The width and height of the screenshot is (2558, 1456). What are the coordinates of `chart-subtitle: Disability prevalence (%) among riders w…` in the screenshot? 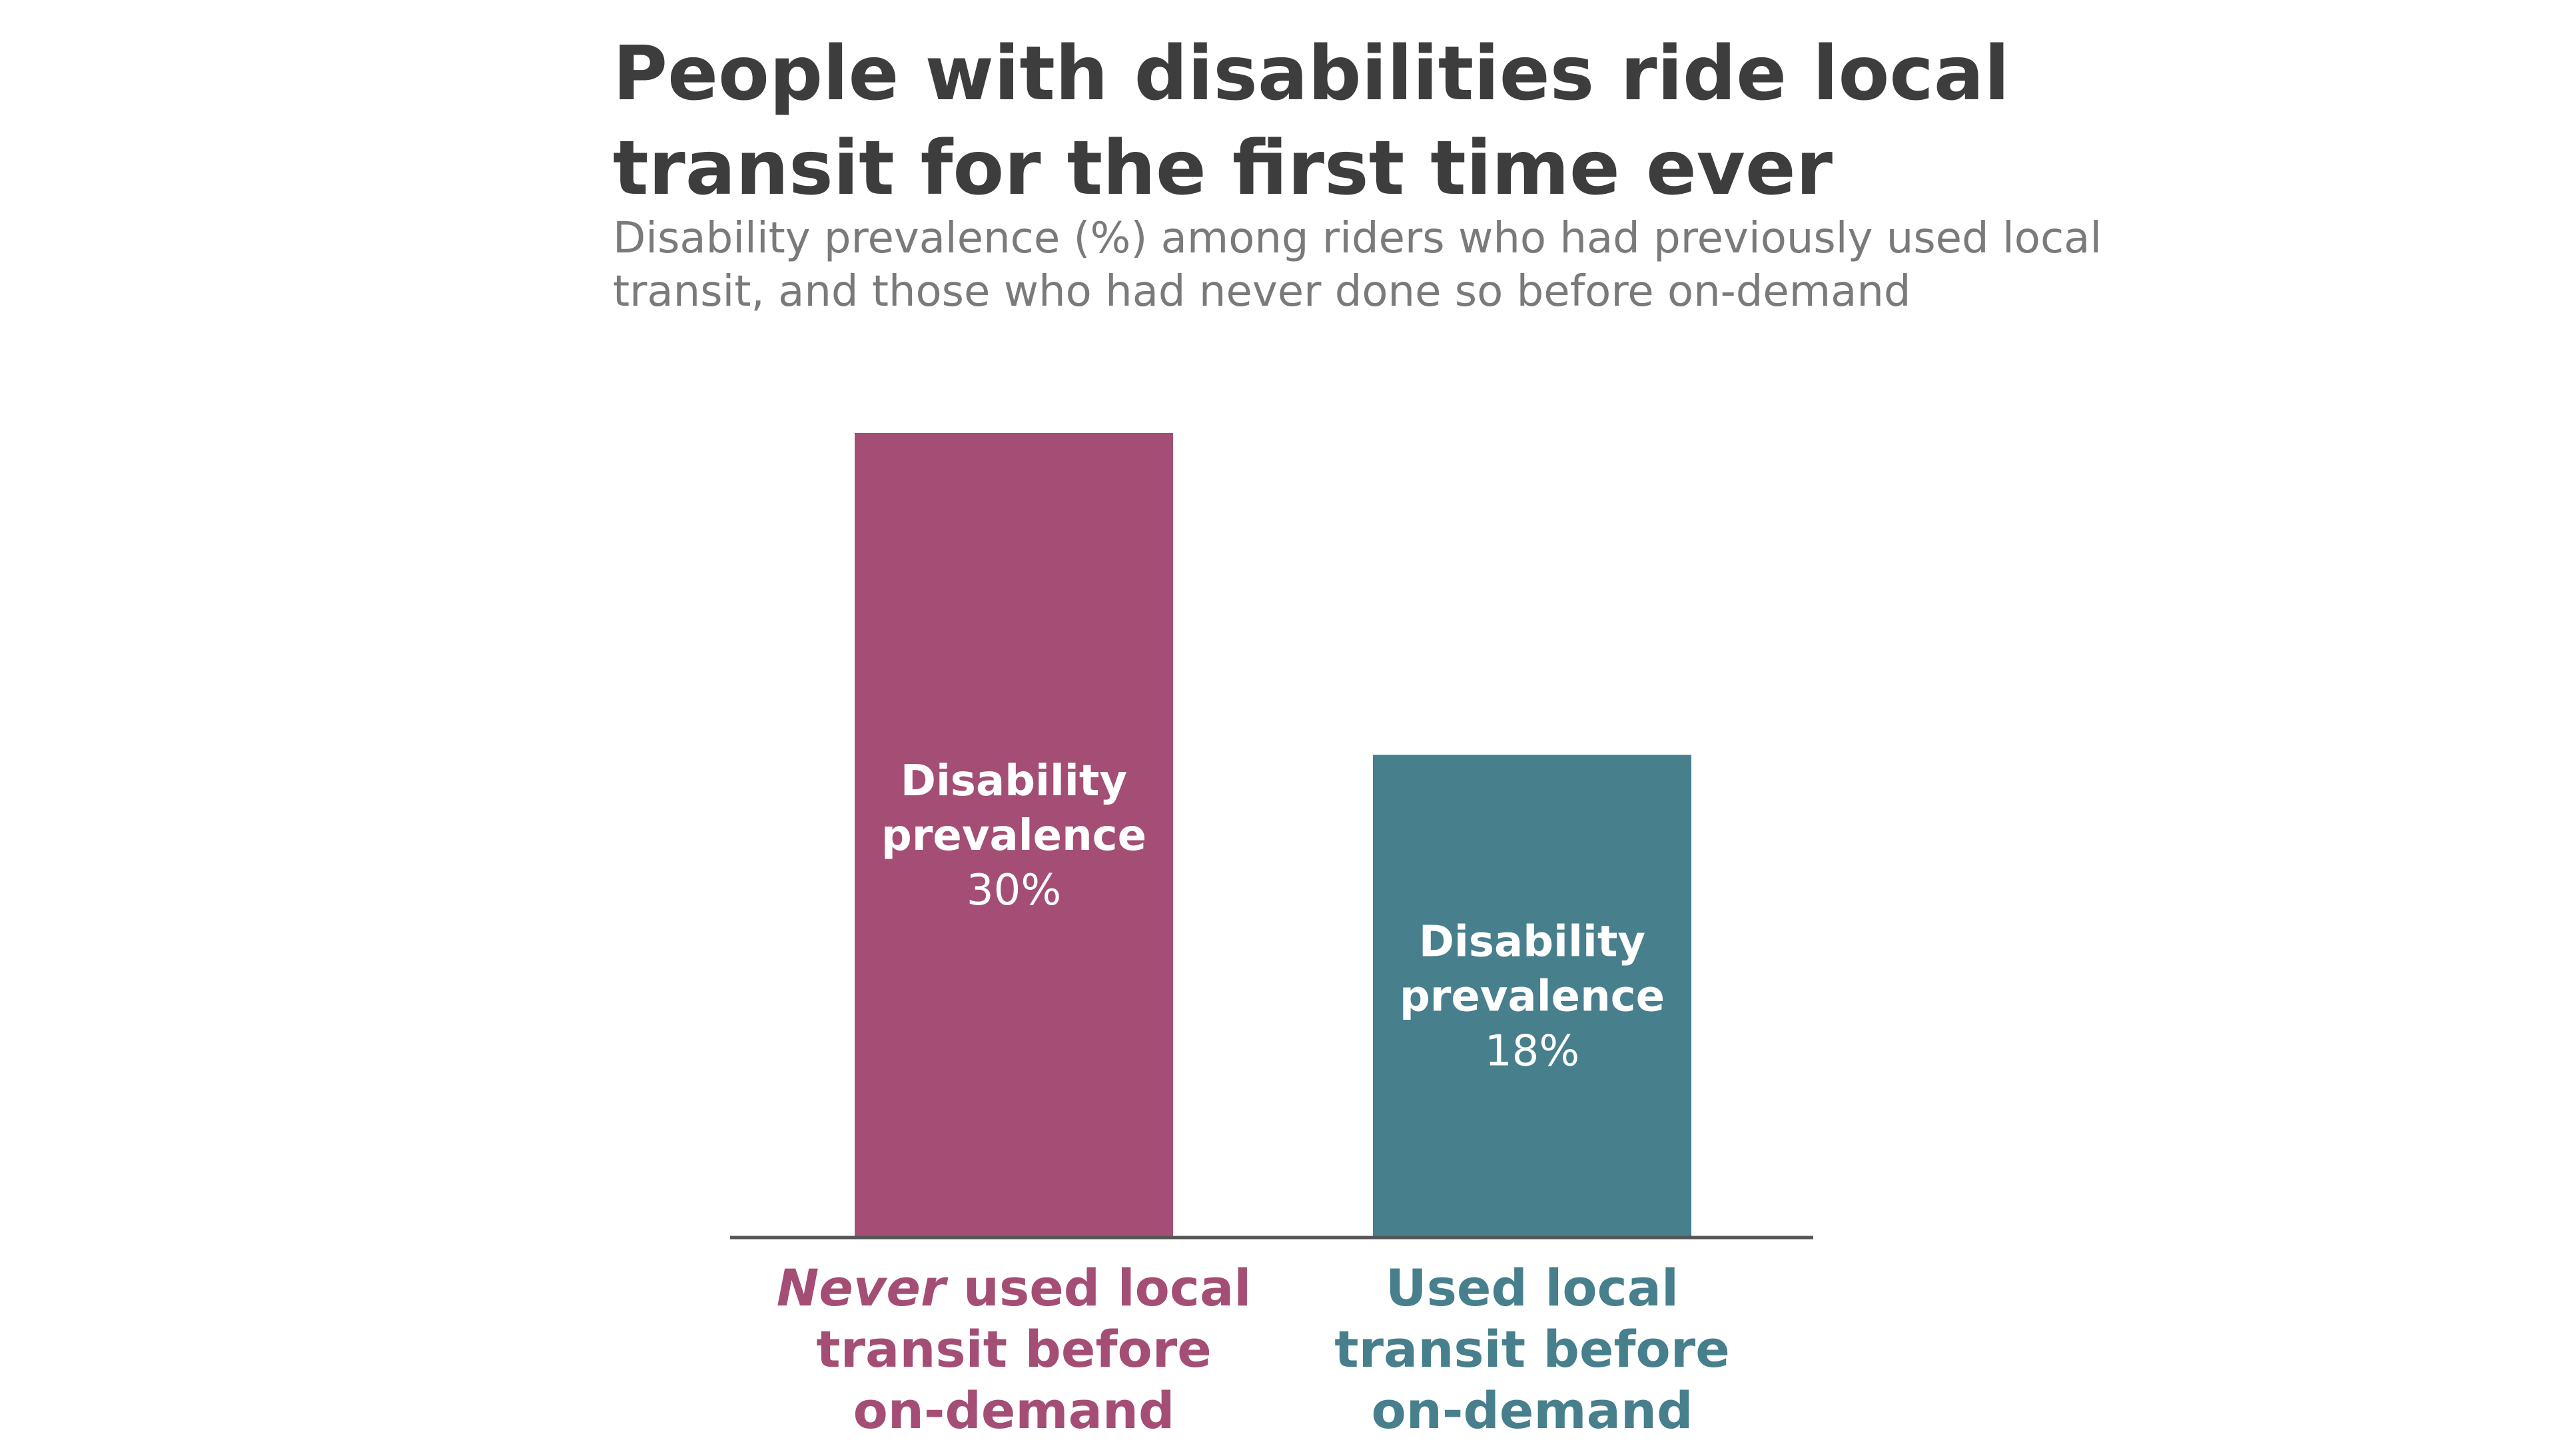 It's located at (1357, 265).